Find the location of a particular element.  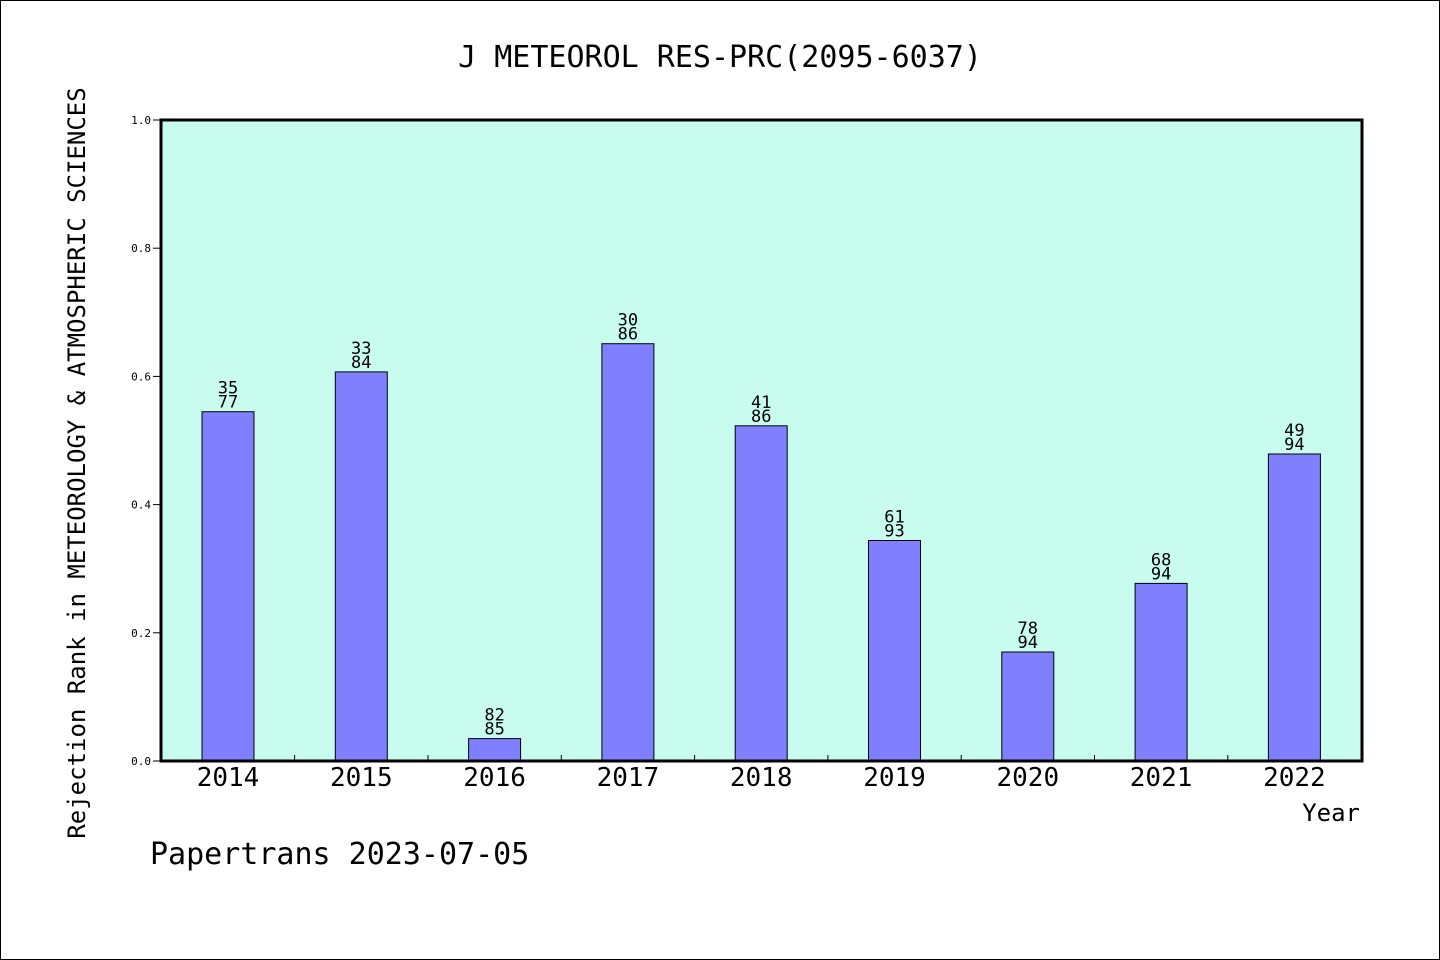

x-tick-label-2014: 2014 is located at coordinates (228, 778).